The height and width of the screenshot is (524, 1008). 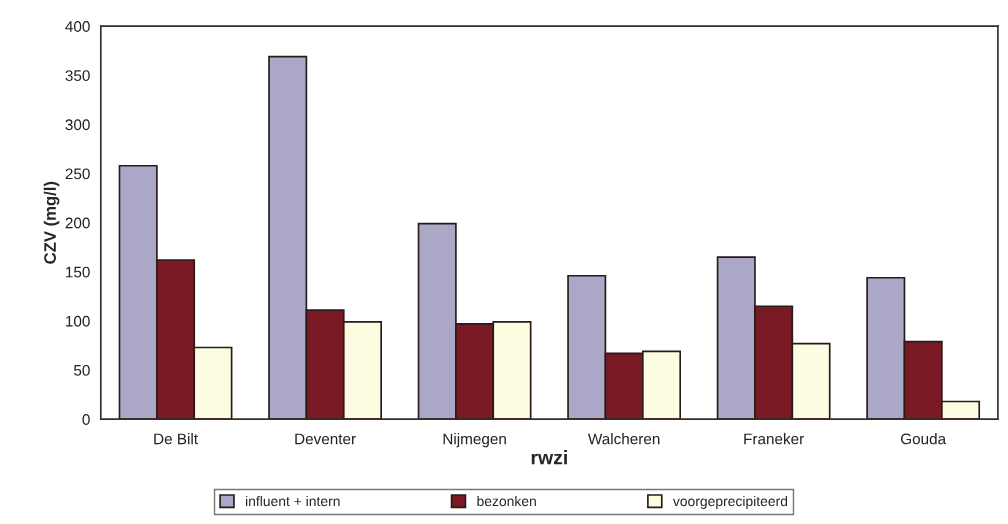 What do you see at coordinates (77, 223) in the screenshot?
I see `y-tick-label: 200` at bounding box center [77, 223].